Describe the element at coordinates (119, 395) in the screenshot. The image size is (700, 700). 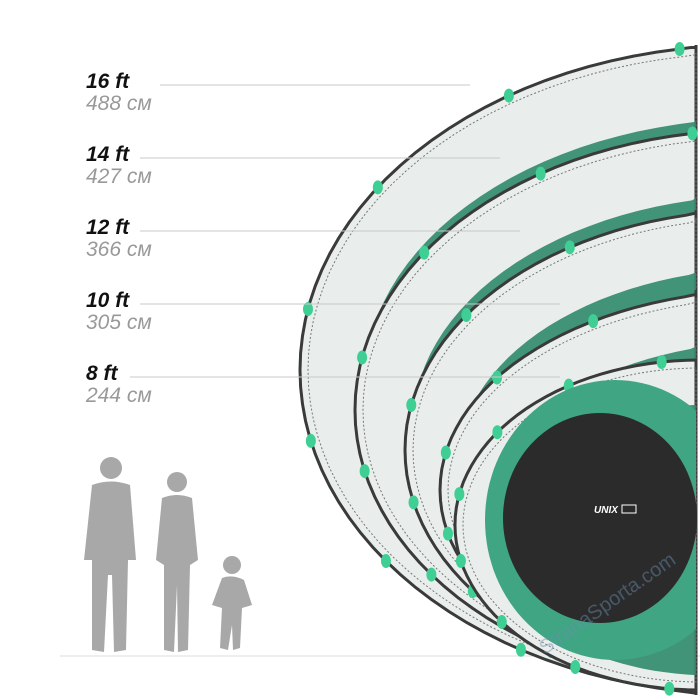
I see `size-cm: 244 см` at that location.